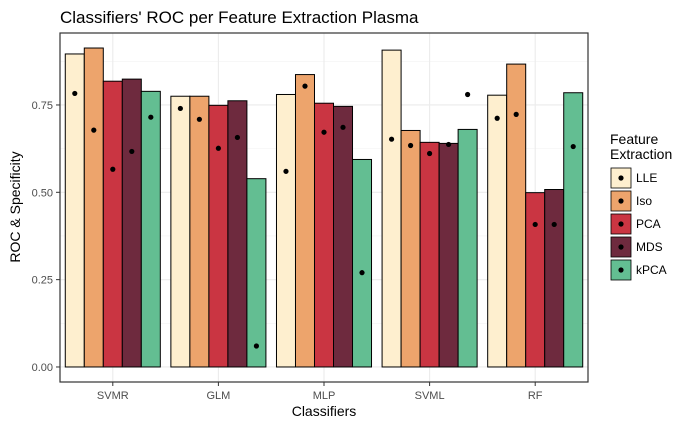 The image size is (690, 426). What do you see at coordinates (343, 127) in the screenshot?
I see `point-mlp-mds` at bounding box center [343, 127].